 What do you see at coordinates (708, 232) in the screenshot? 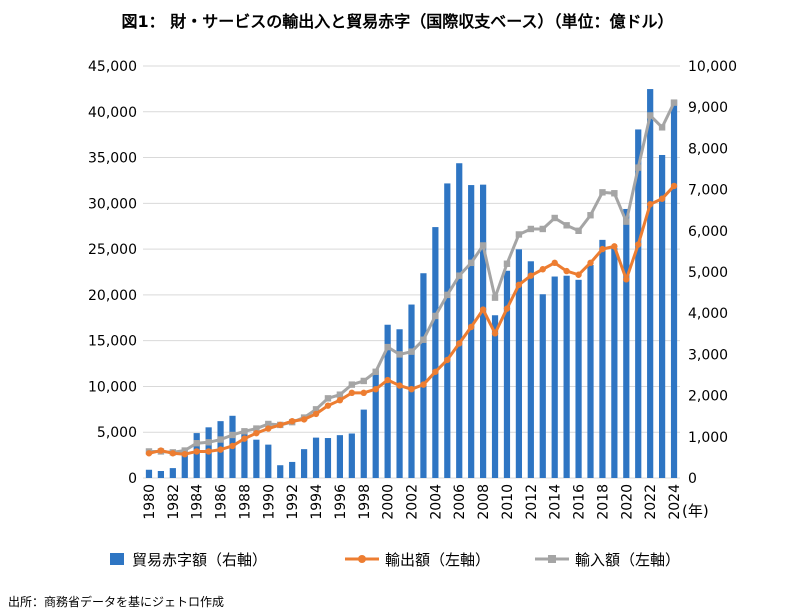
I see `right-tick-label: 6,000` at bounding box center [708, 232].